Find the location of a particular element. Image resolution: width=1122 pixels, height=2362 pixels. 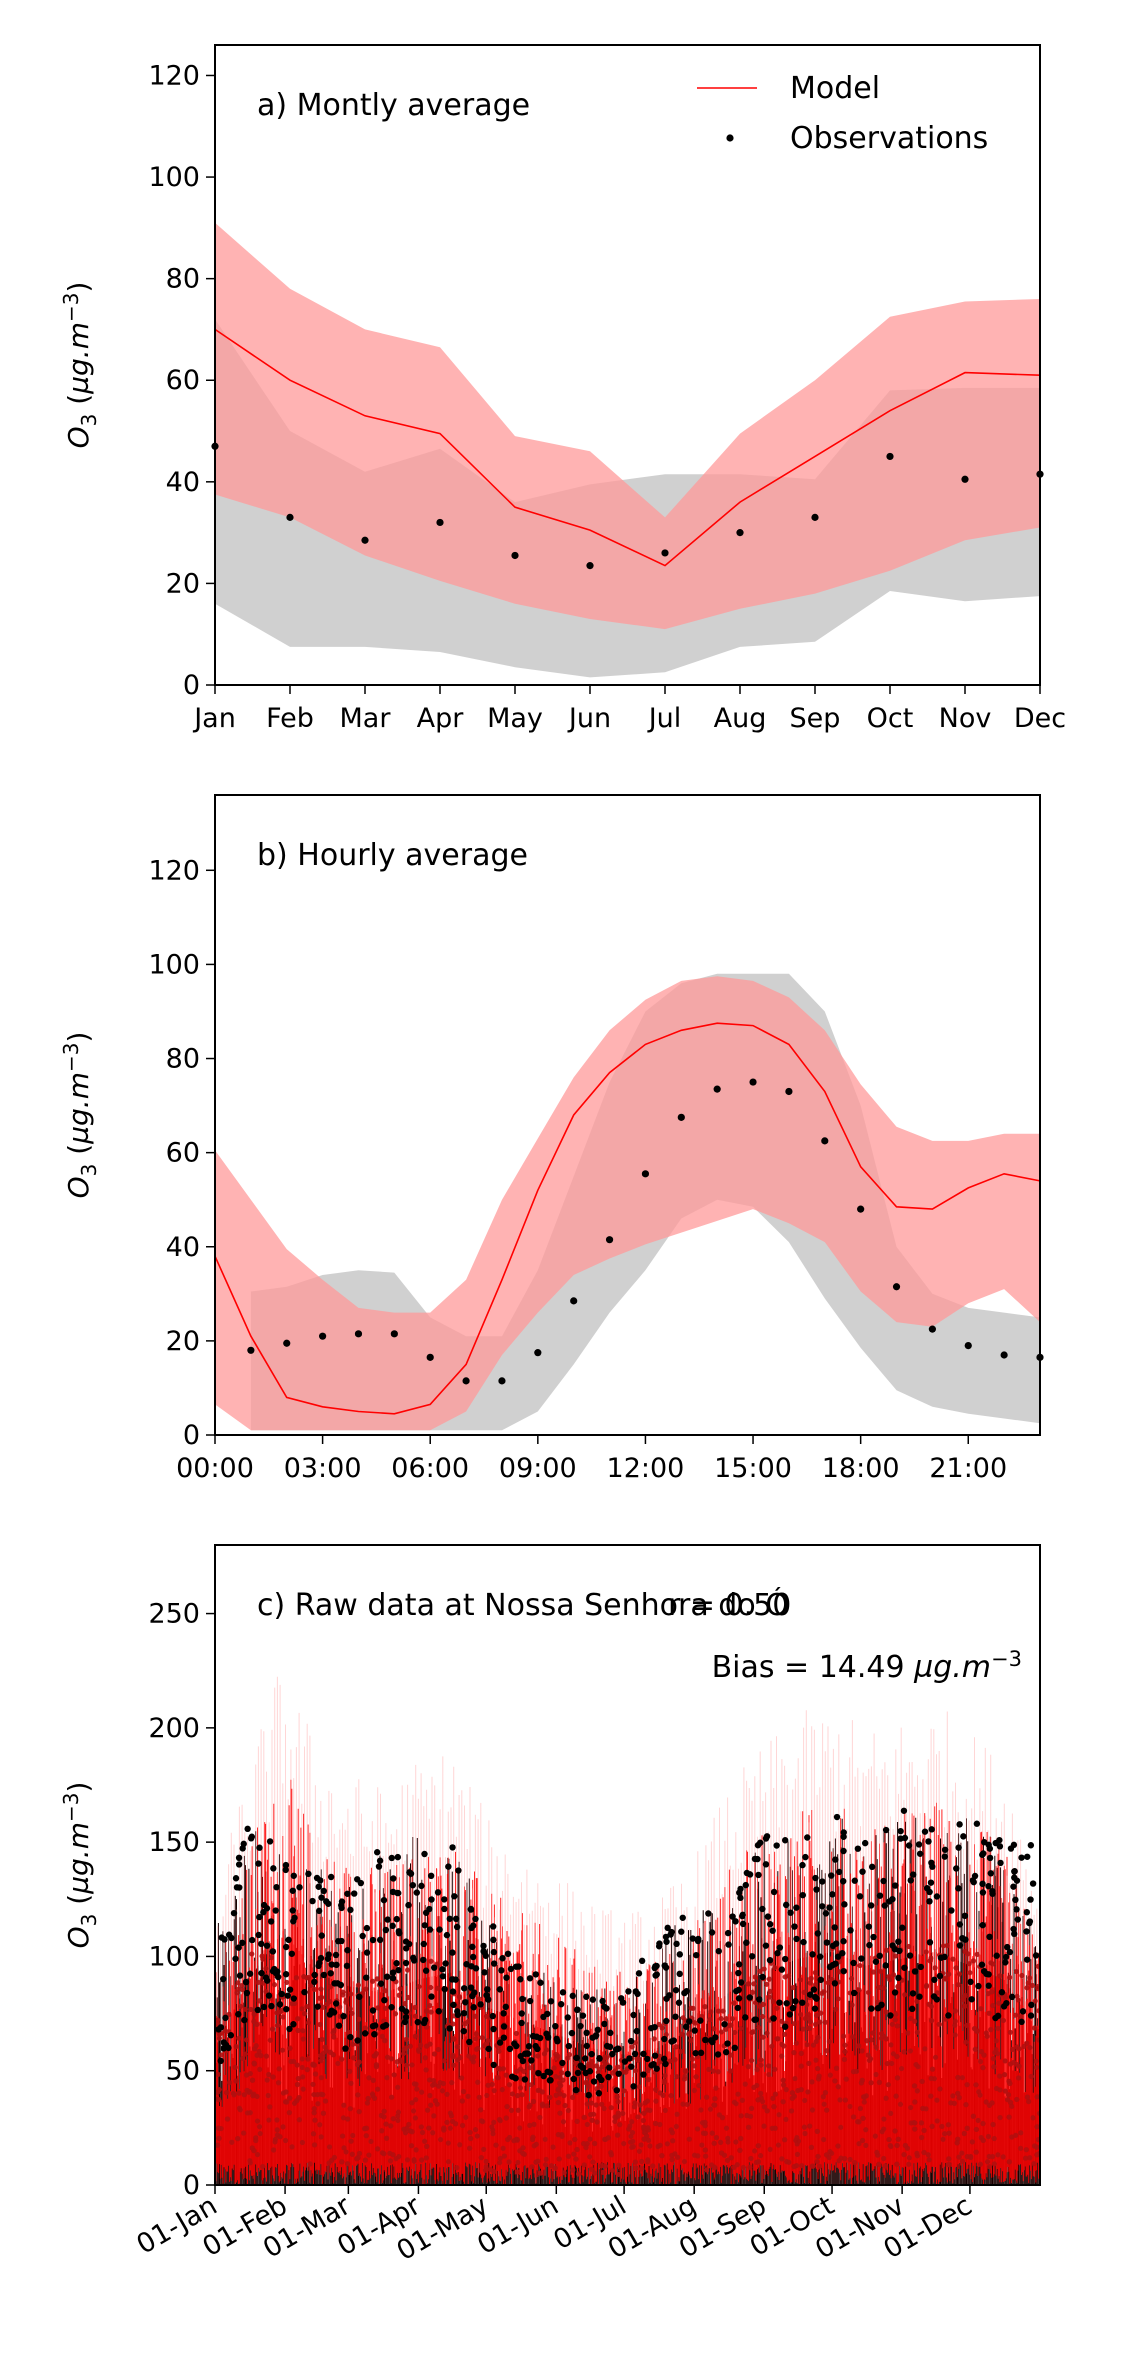

y-tick-label: 40 is located at coordinates (183, 482).